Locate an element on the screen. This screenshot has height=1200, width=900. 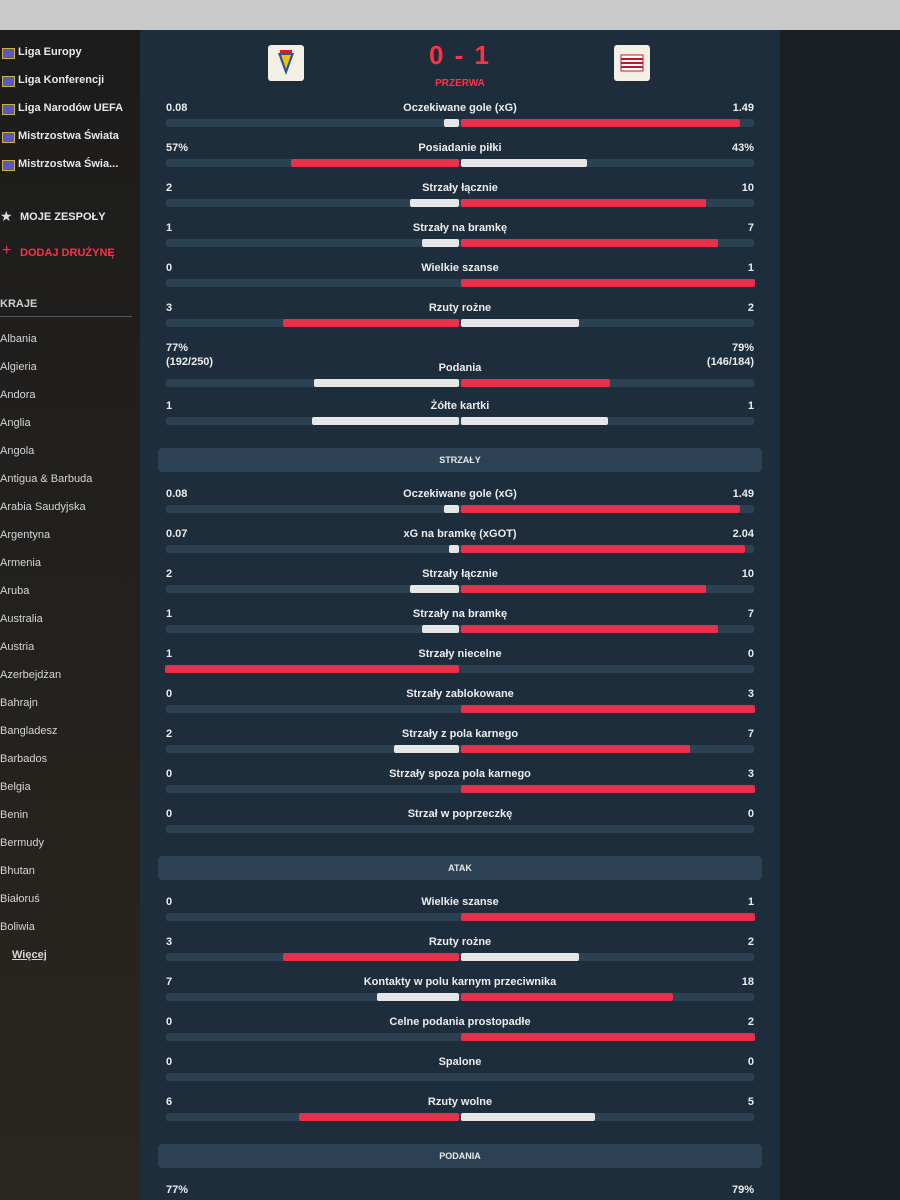
away-value: 10 is located at coordinates (747, 188).